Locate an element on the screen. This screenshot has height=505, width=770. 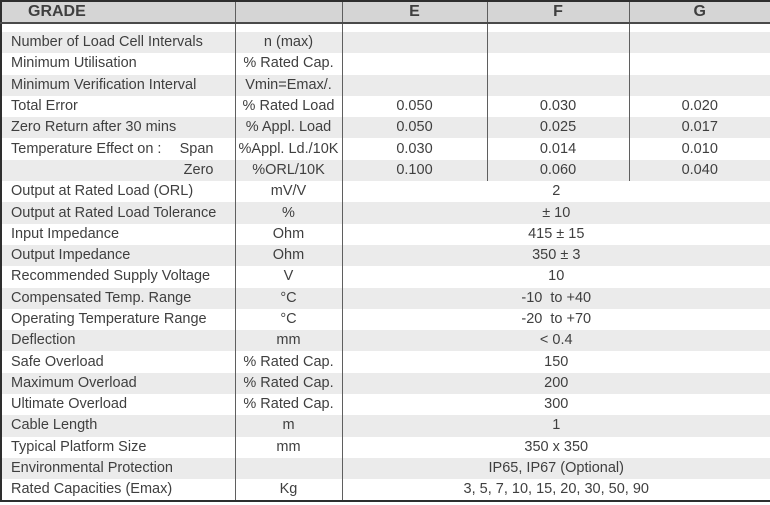
row-label: Deflection is located at coordinates (43, 340).